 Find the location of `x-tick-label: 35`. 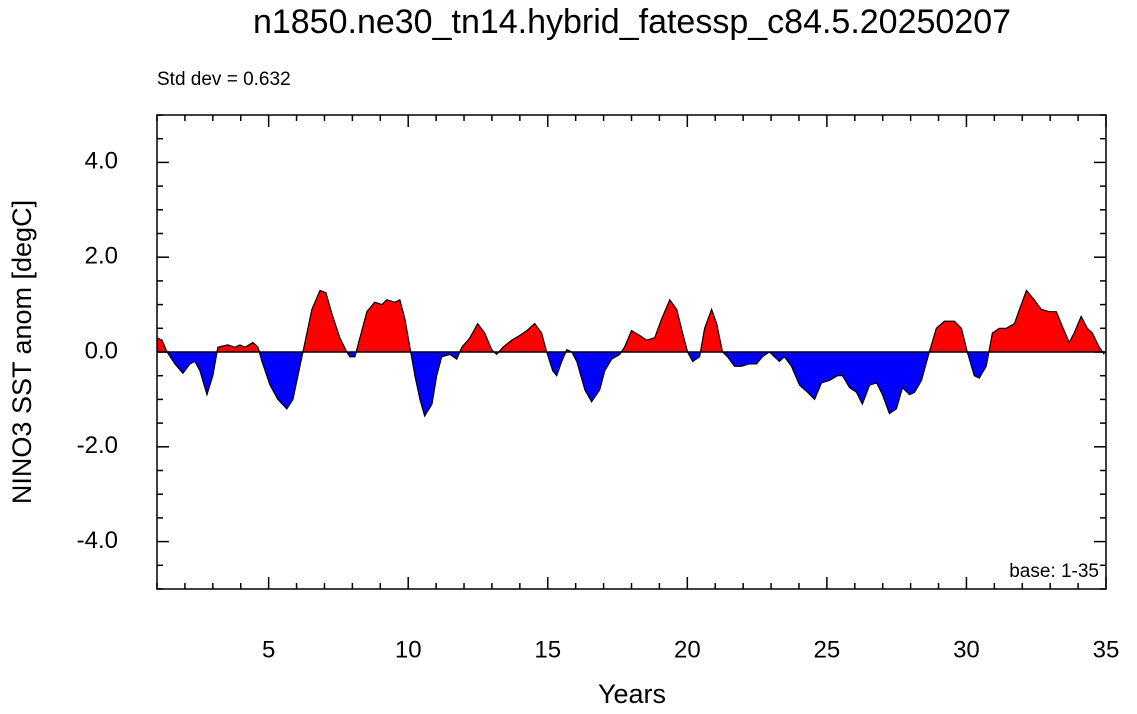

x-tick-label: 35 is located at coordinates (1106, 649).